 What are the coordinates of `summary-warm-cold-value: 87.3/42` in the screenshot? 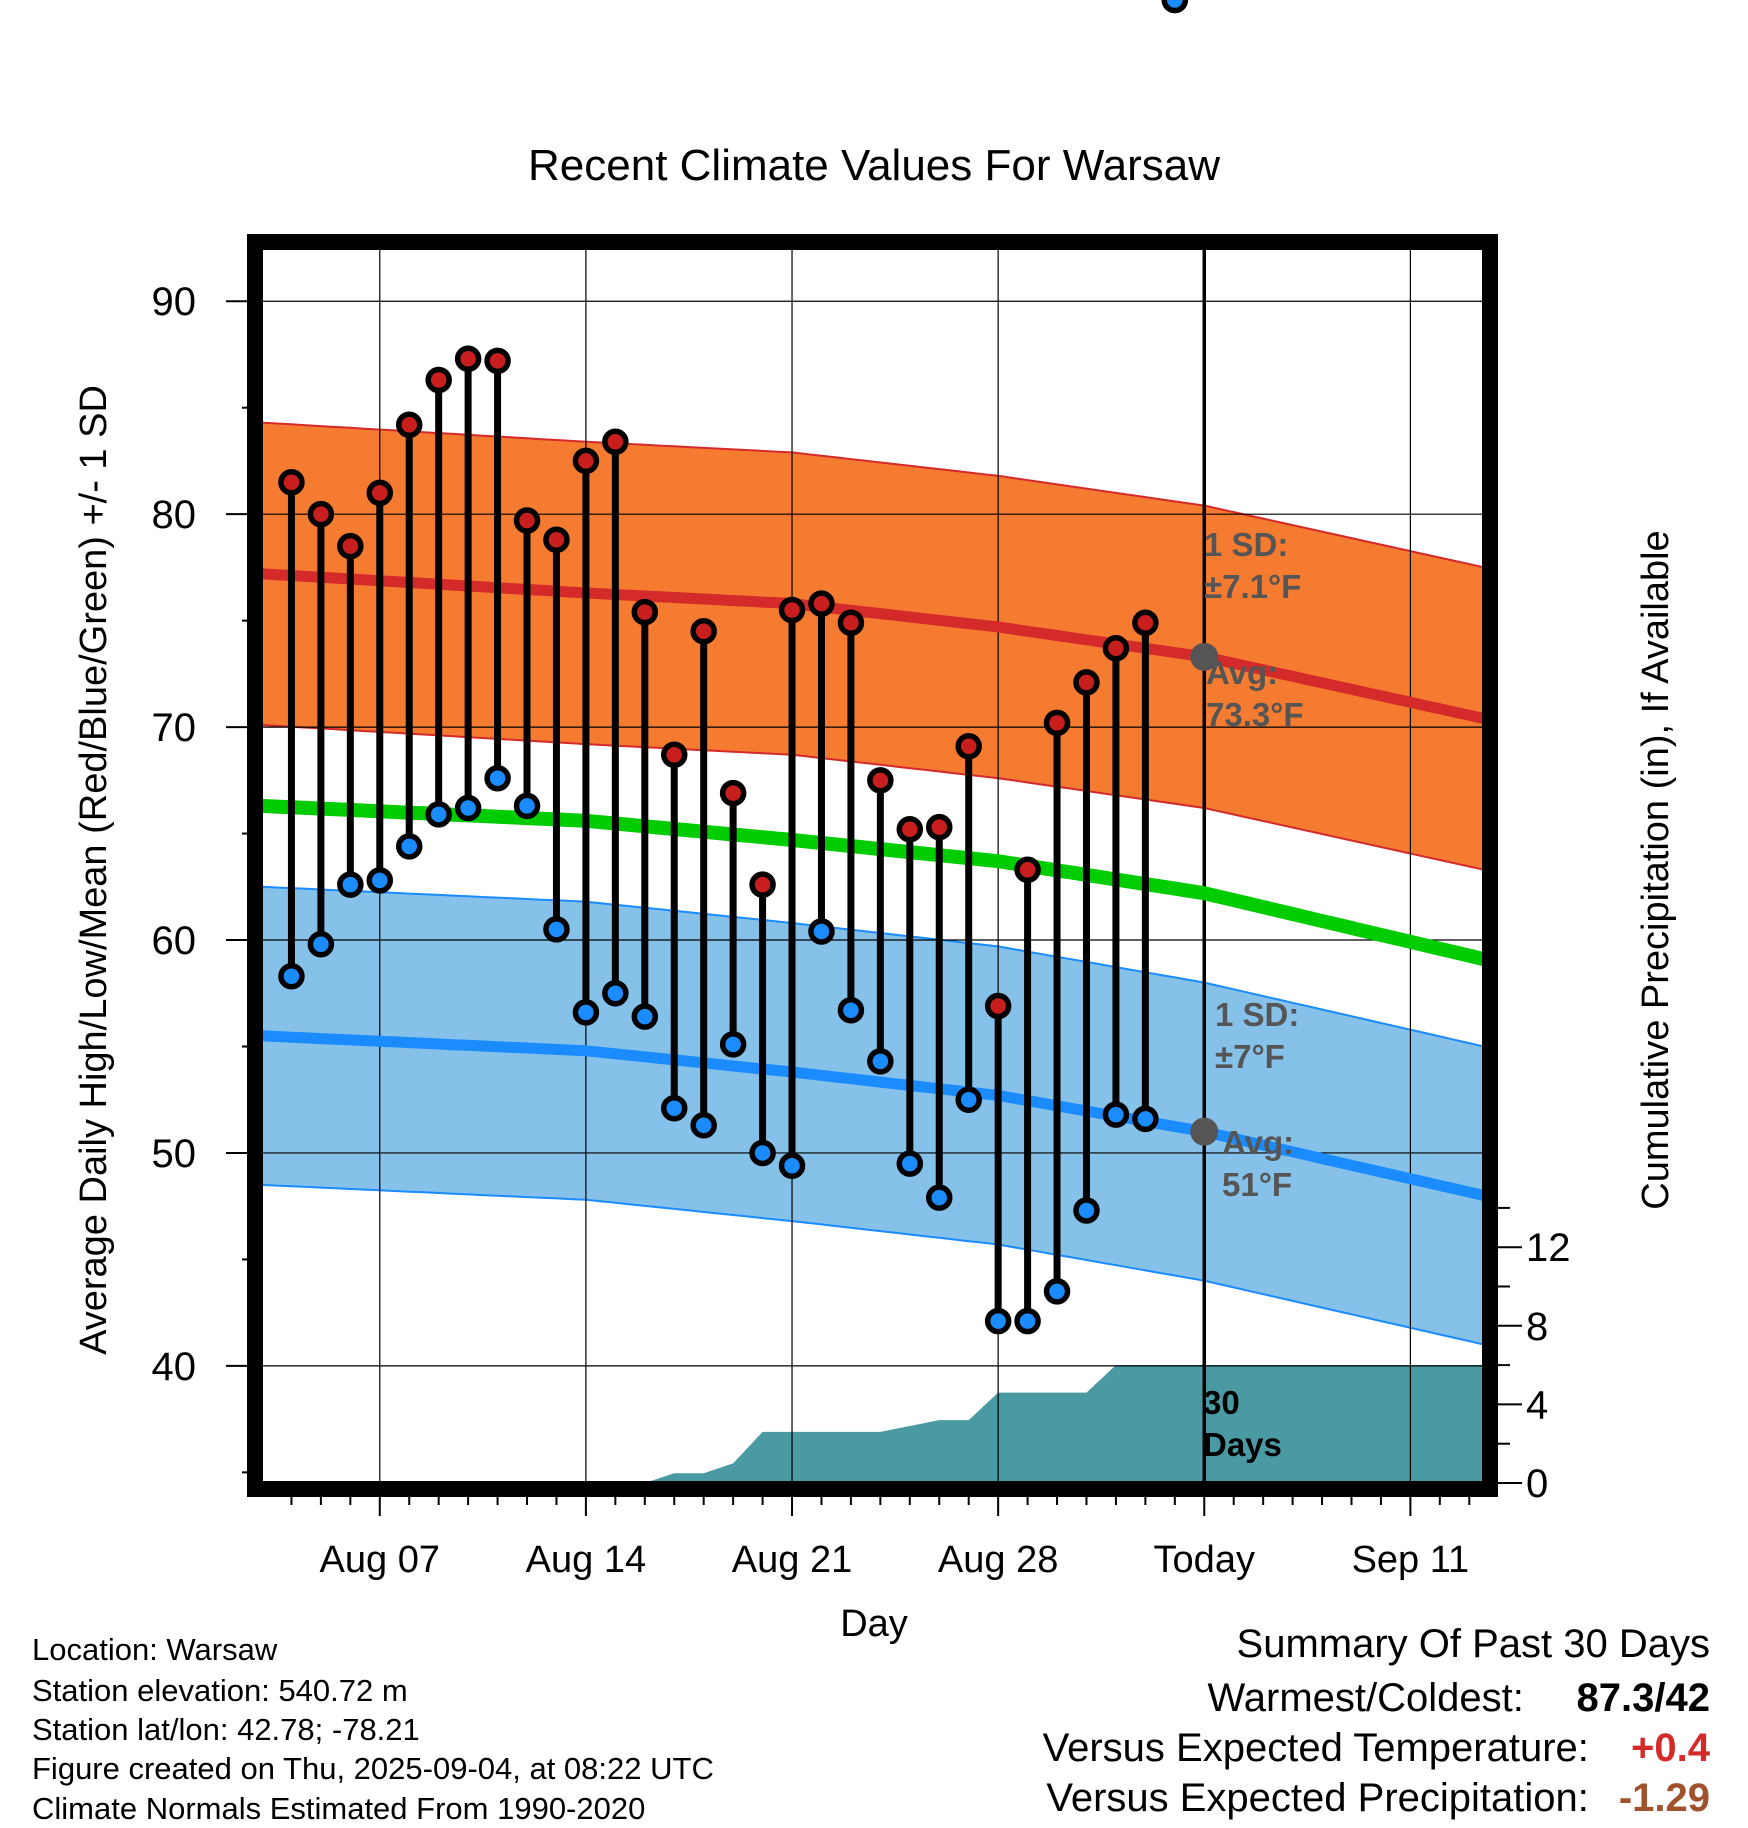 It's located at (1643, 1698).